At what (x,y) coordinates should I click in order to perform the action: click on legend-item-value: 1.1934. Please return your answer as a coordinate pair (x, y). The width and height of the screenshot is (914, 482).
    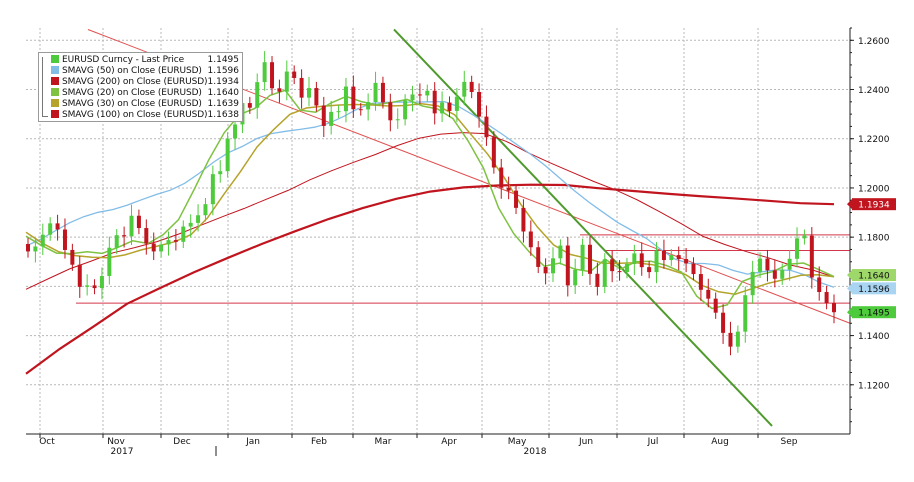
    Looking at the image, I should click on (223, 82).